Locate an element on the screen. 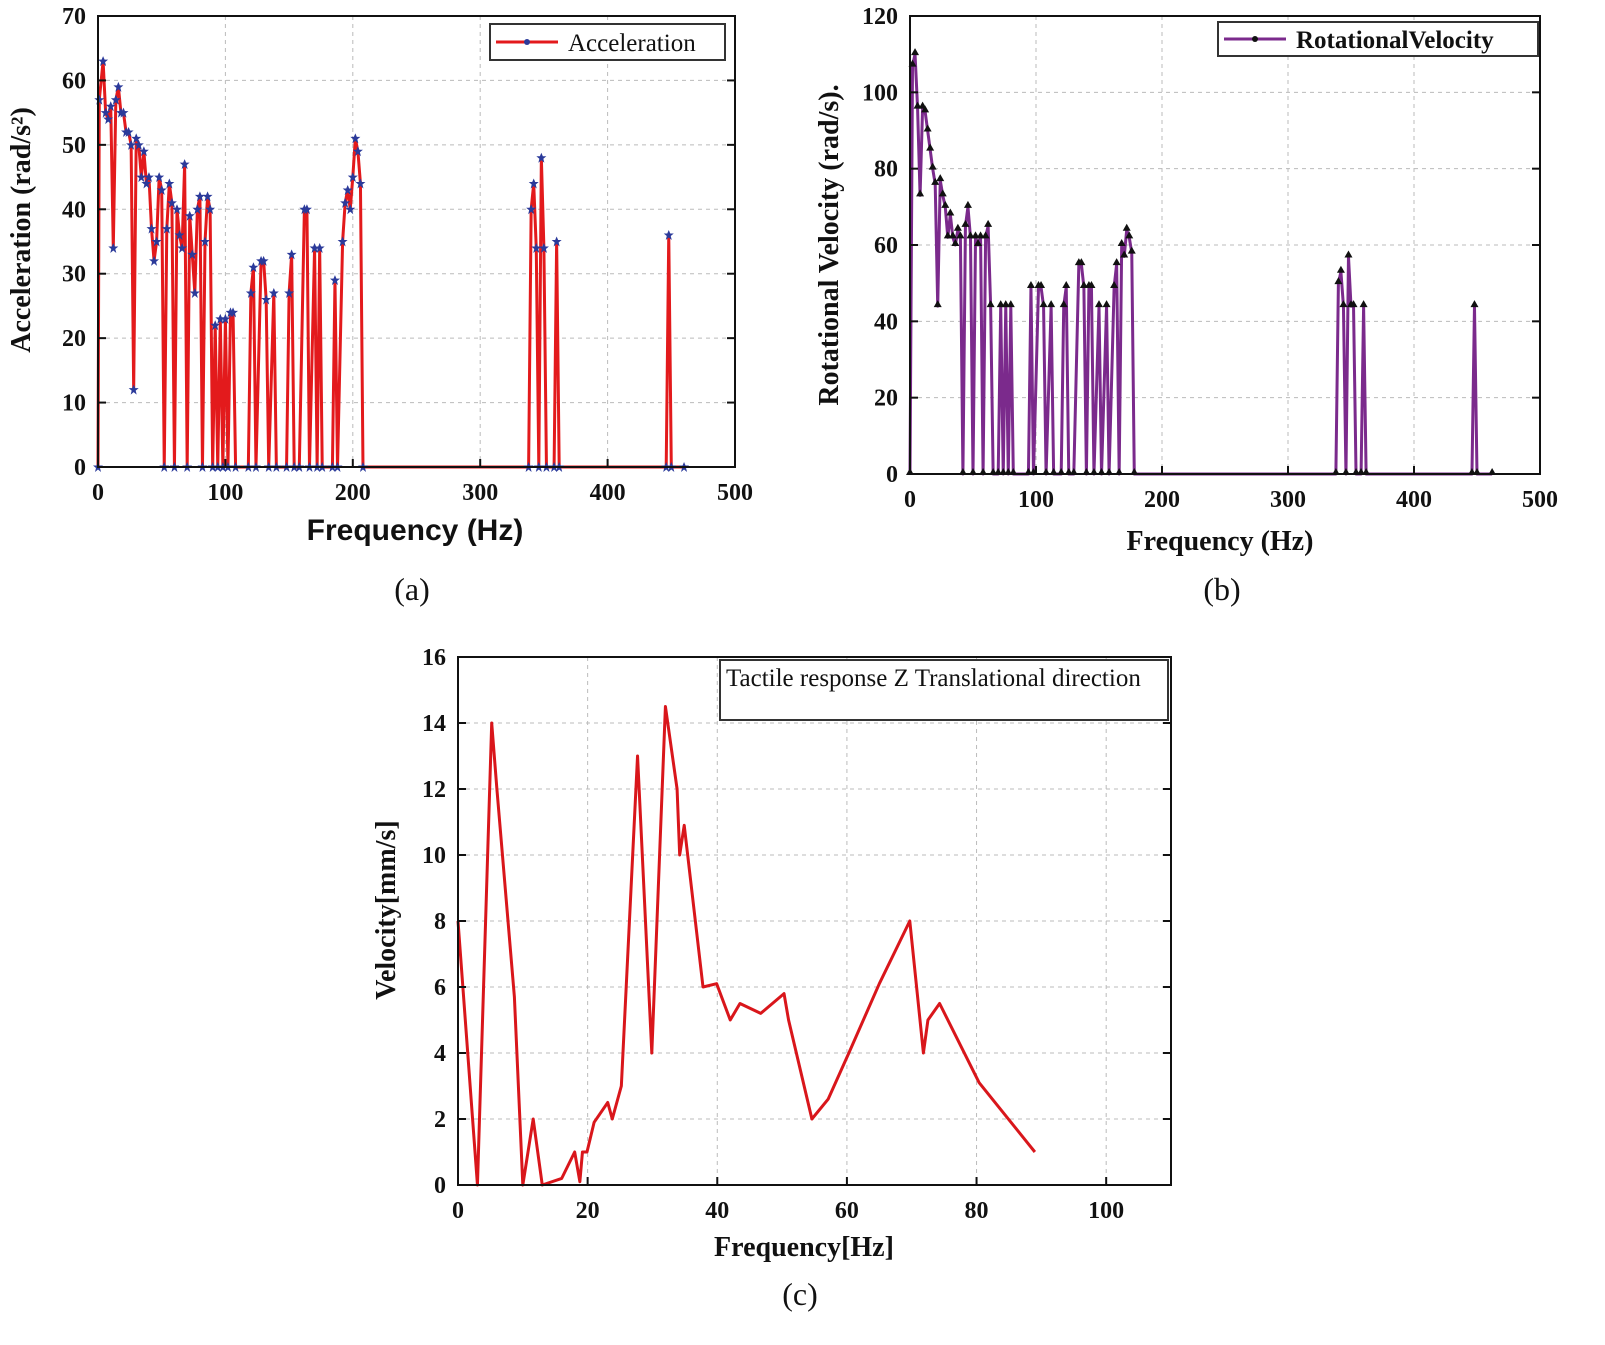 The image size is (1605, 1345). legend-label: RotationalVelocity is located at coordinates (1395, 40).